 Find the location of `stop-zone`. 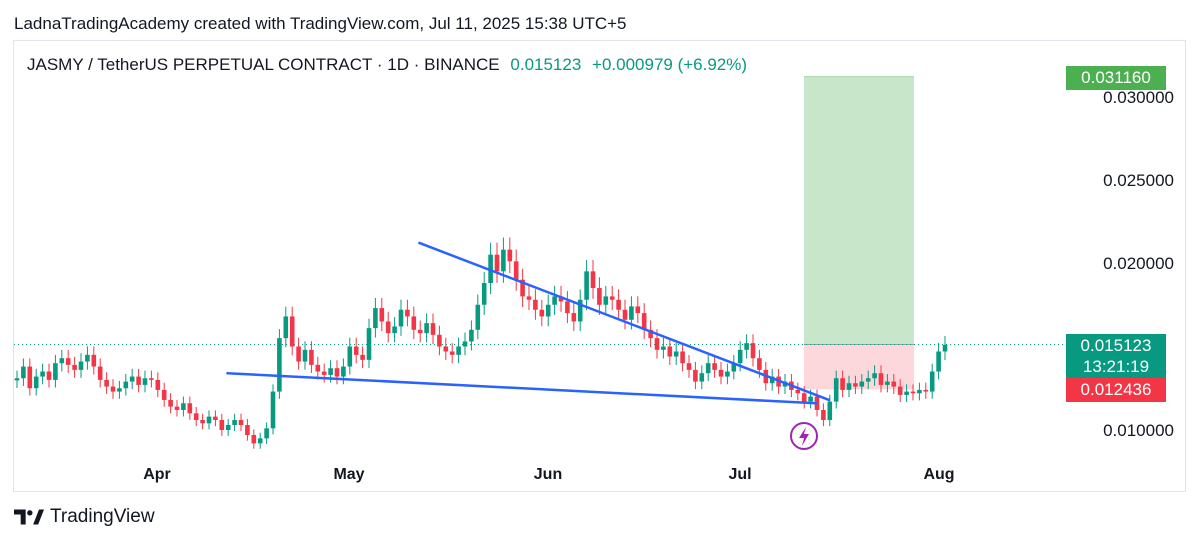

stop-zone is located at coordinates (859, 367).